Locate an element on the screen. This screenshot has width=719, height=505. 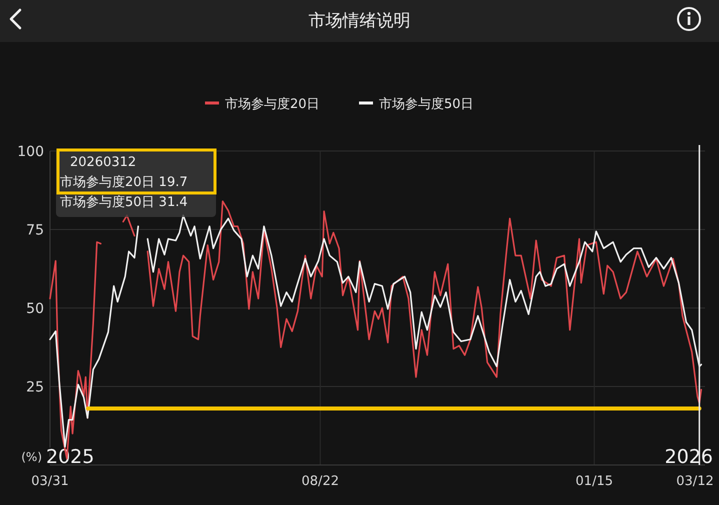
chart-title: 市场情绪说明 is located at coordinates (359, 21).